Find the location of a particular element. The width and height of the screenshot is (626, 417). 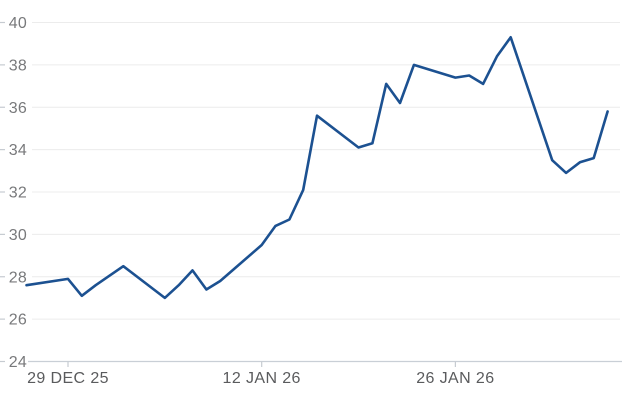

x-tick-label: 29 DEC 25 is located at coordinates (68, 378).